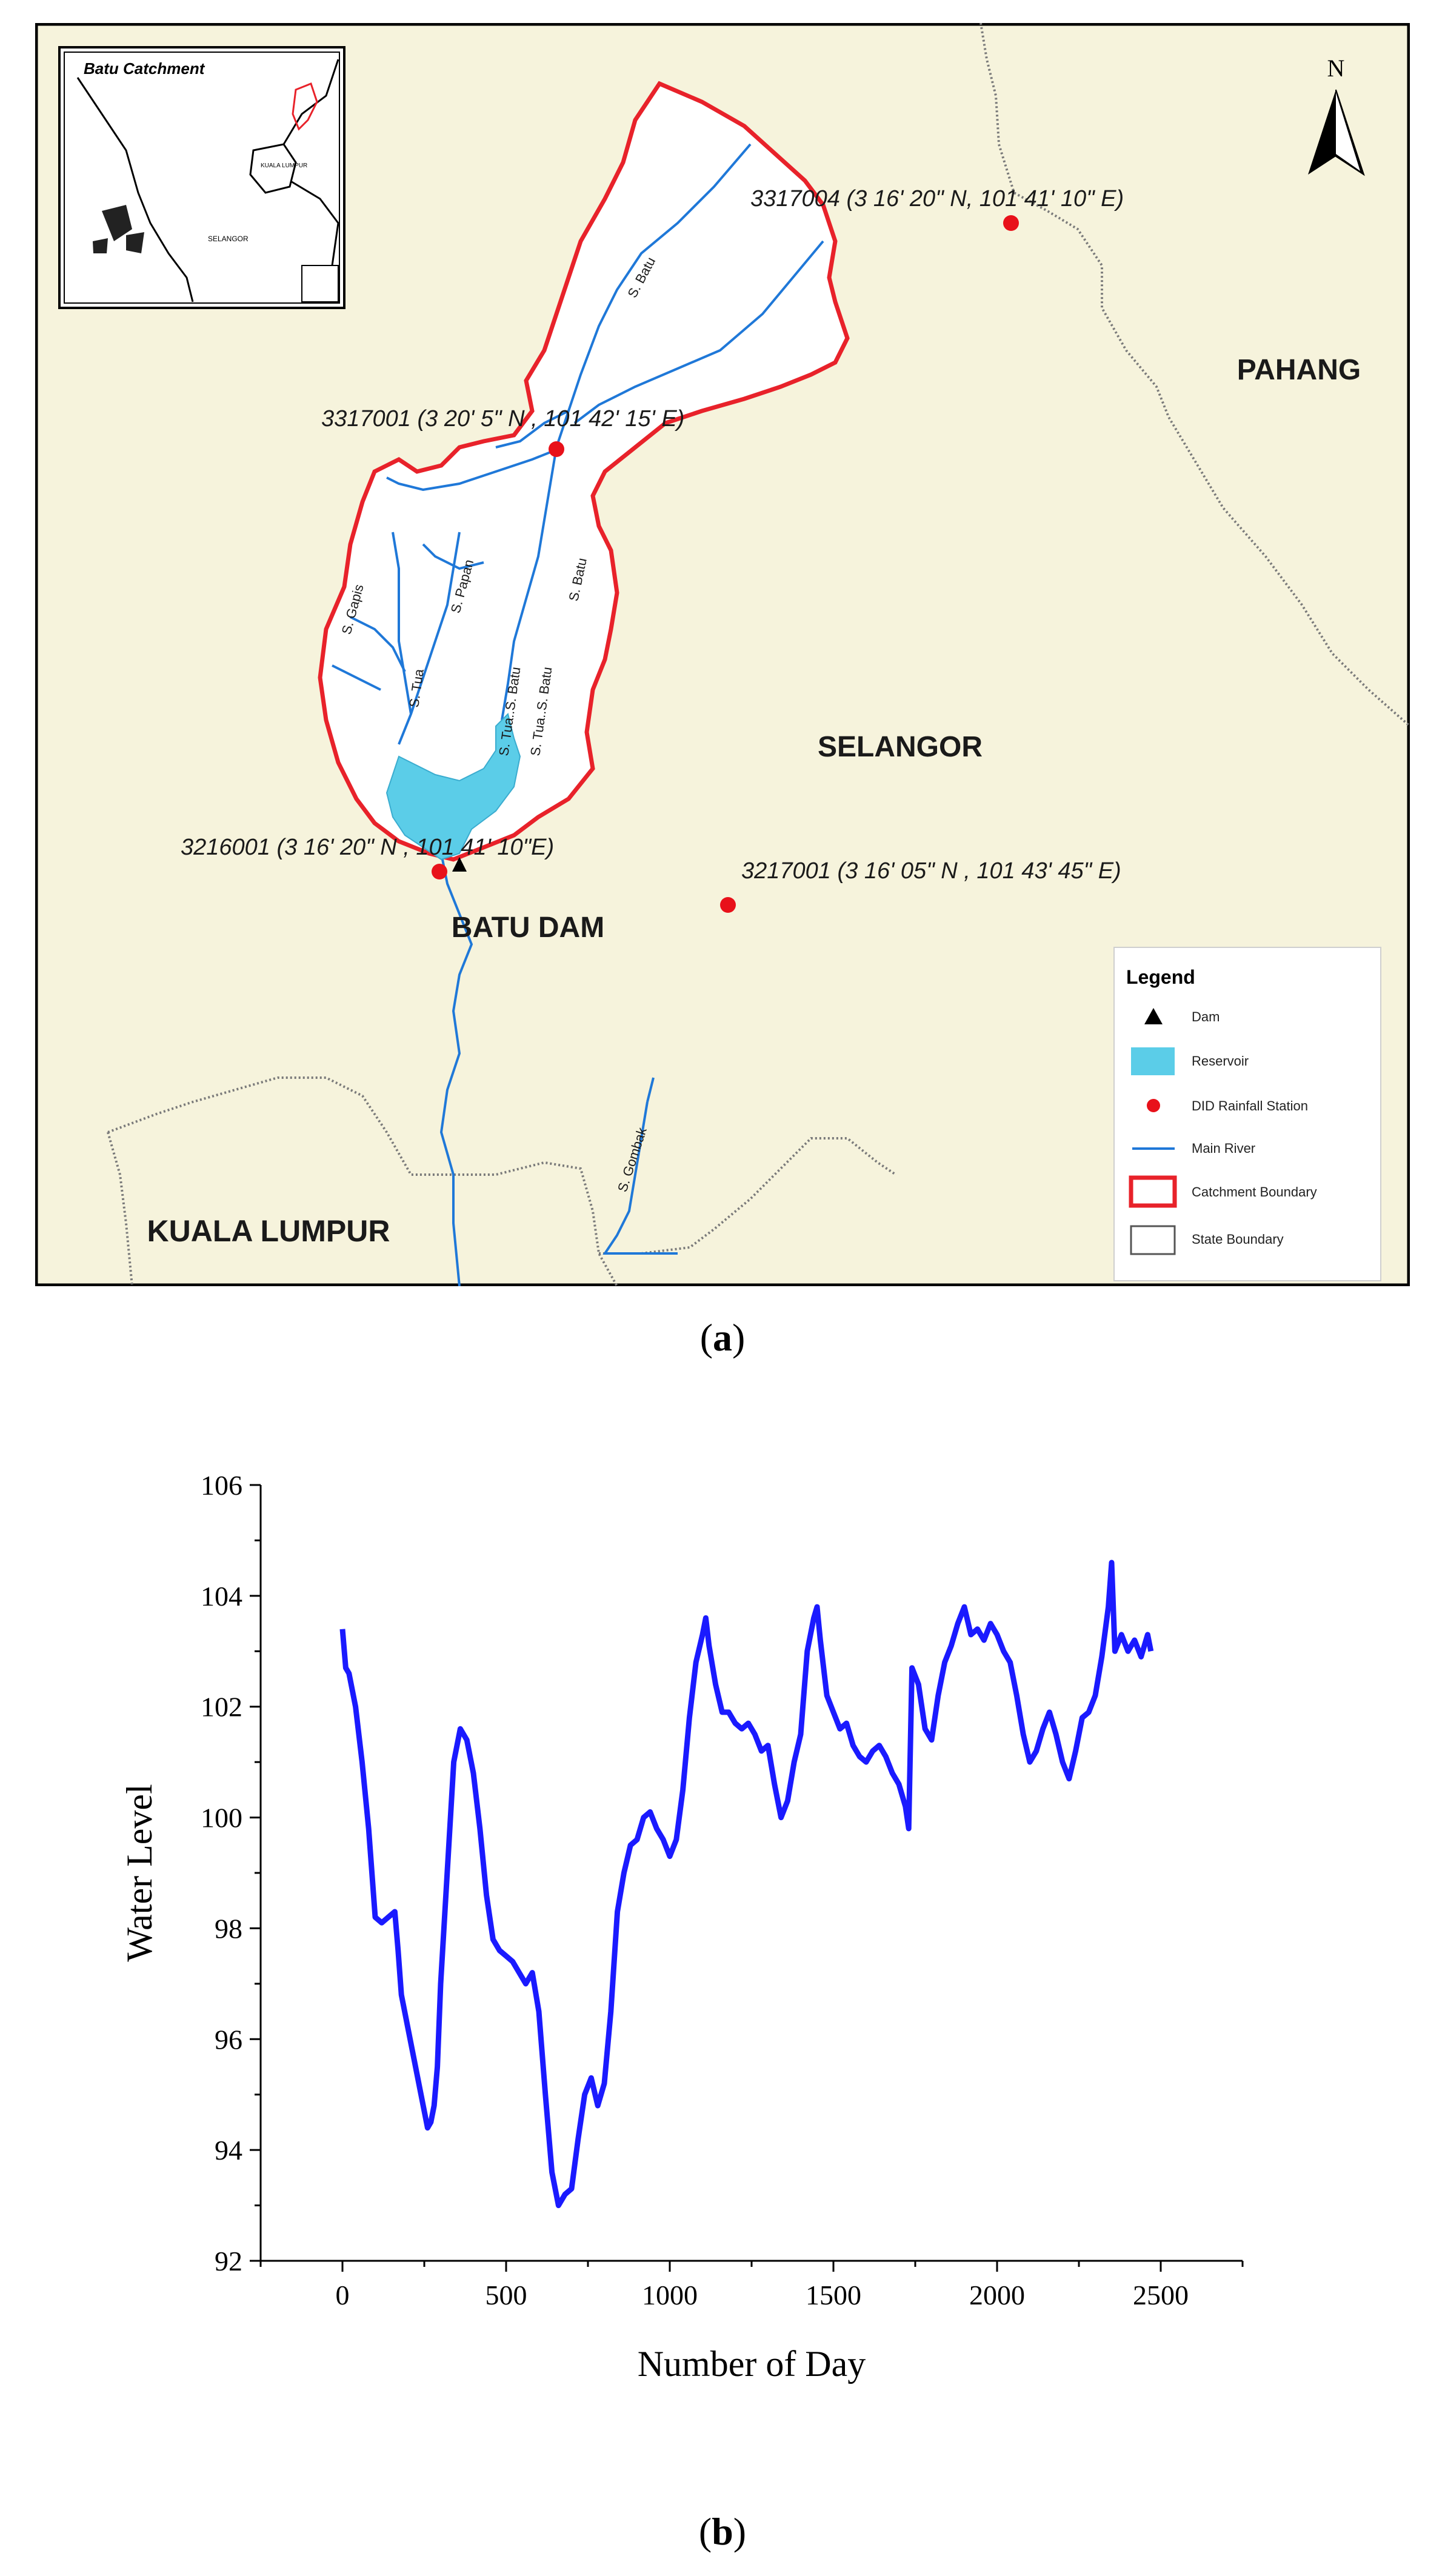 Image resolution: width=1445 pixels, height=2576 pixels. I want to click on x-tick-label: 1500, so click(833, 2295).